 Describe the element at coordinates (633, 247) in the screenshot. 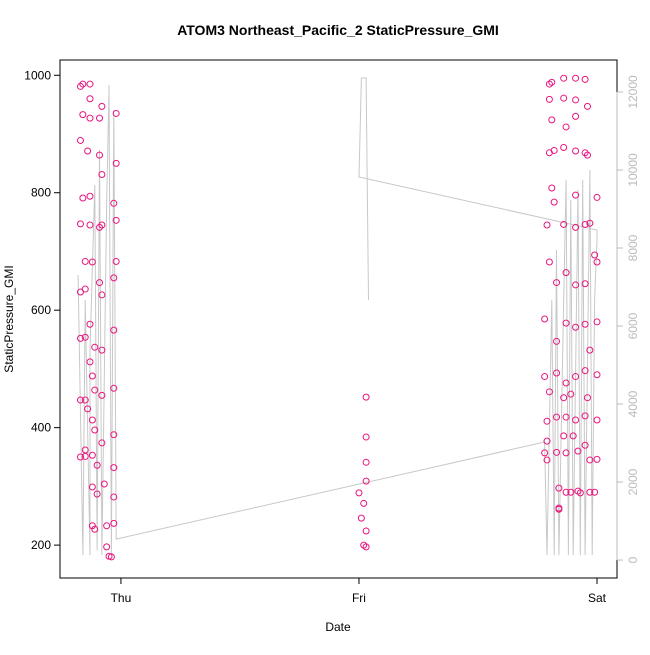

I see `y2-tick-label: 8000` at that location.